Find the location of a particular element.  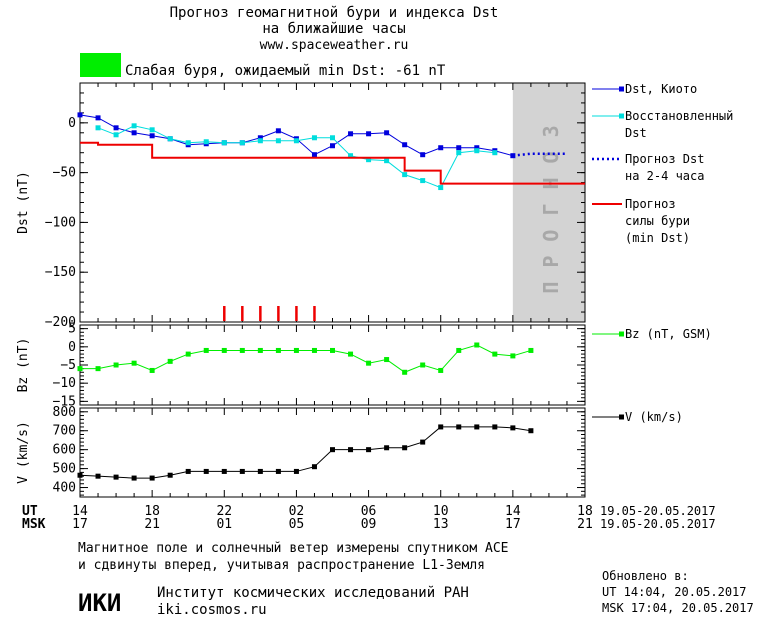

legend-label: (min Dst) is located at coordinates (657, 238).